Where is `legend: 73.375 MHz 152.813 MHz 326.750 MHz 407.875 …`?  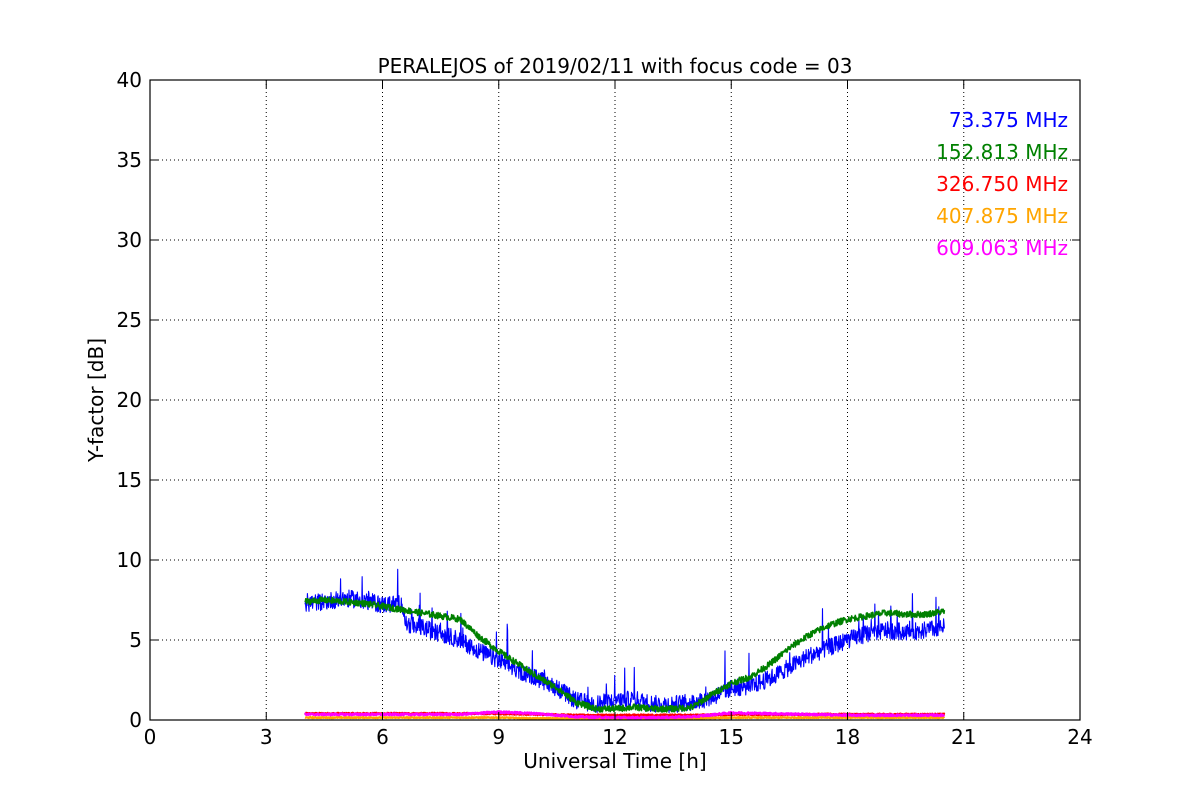
legend: 73.375 MHz 152.813 MHz 326.750 MHz 407.875 … is located at coordinates (1002, 184).